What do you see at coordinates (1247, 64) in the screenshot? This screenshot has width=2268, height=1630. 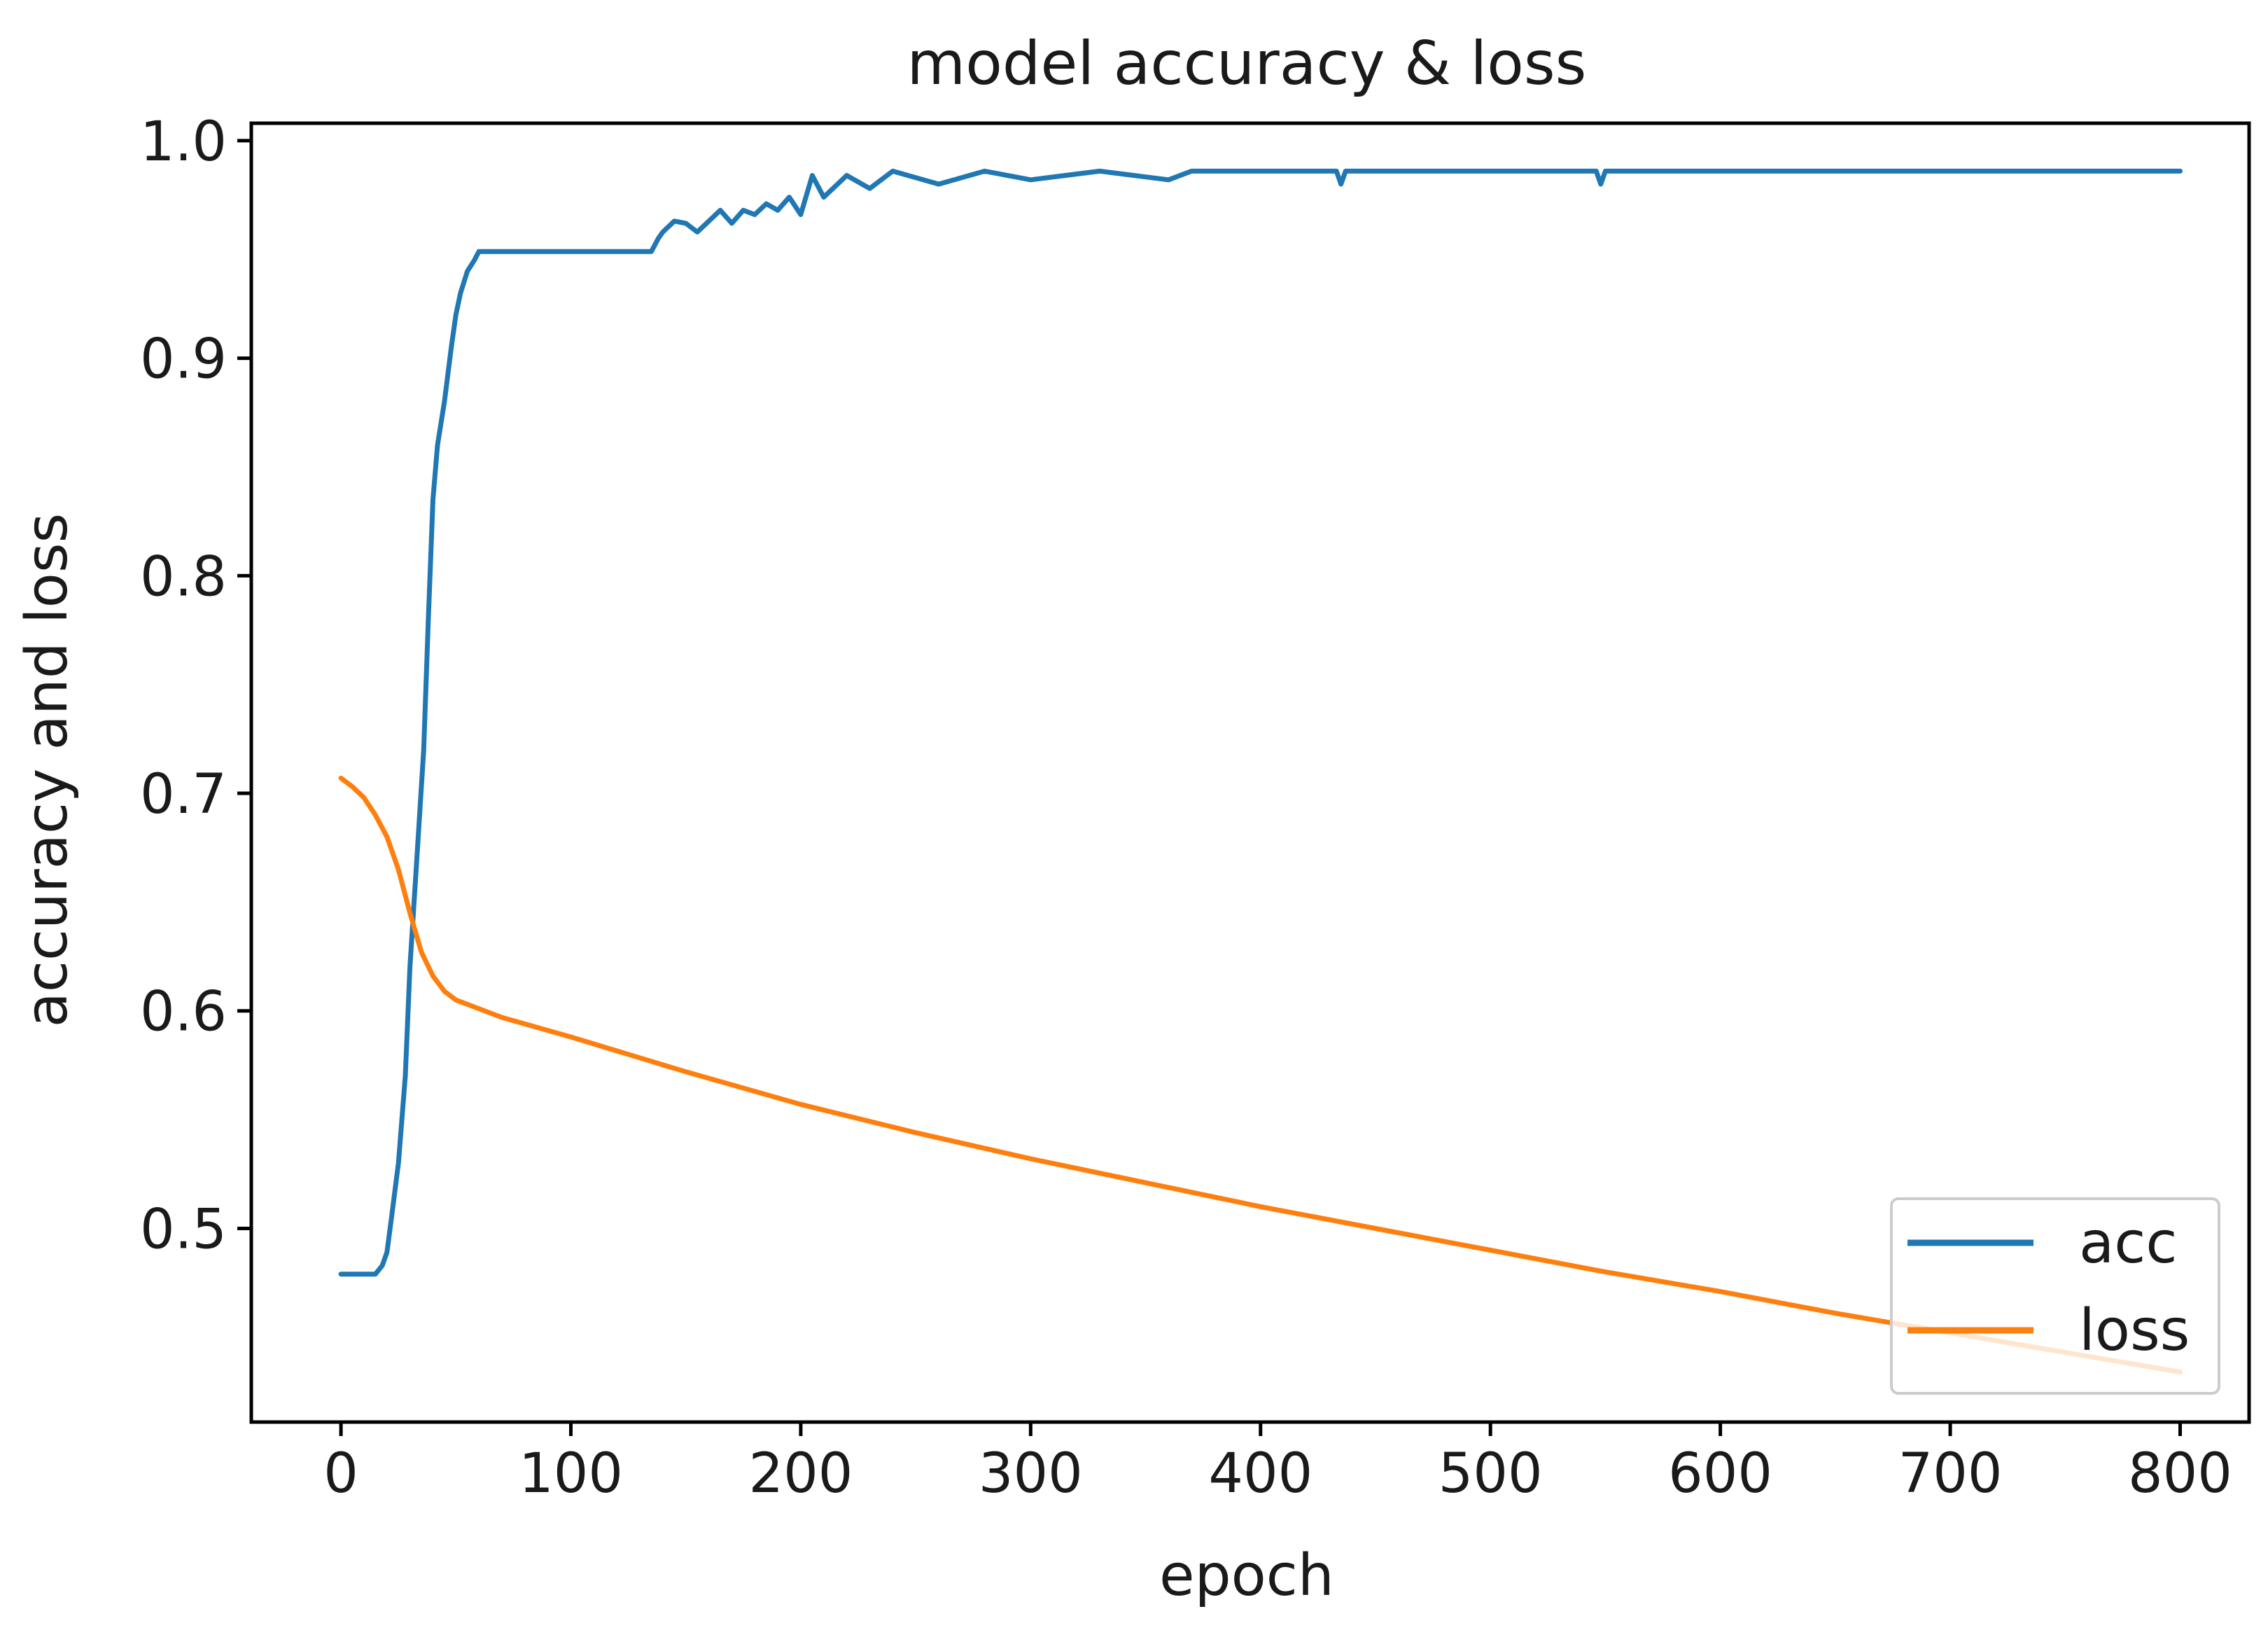 I see `chart-title: model accuracy & loss` at bounding box center [1247, 64].